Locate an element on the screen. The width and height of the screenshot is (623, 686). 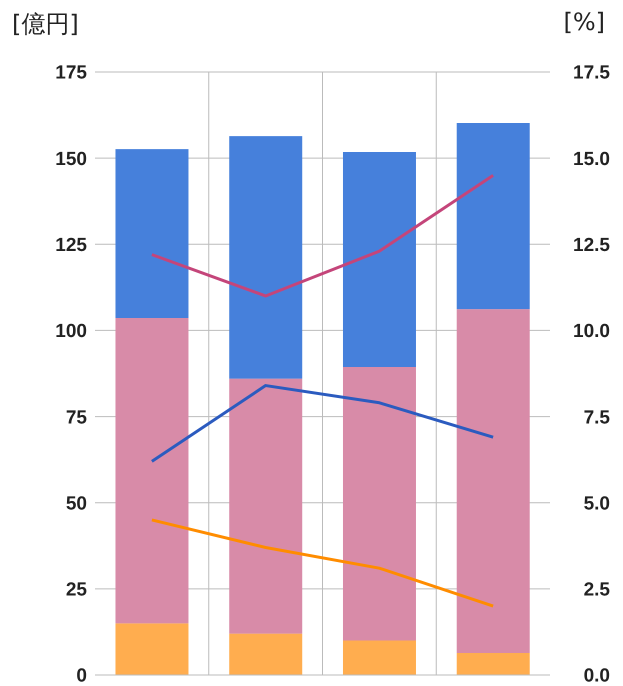
y2-tick-label: 5.0 is located at coordinates (597, 503).